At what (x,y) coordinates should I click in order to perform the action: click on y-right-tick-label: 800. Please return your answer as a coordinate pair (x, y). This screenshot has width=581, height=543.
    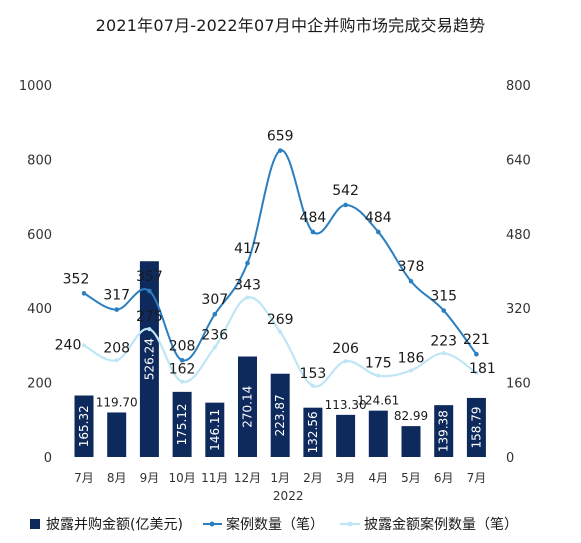
    Looking at the image, I should click on (518, 86).